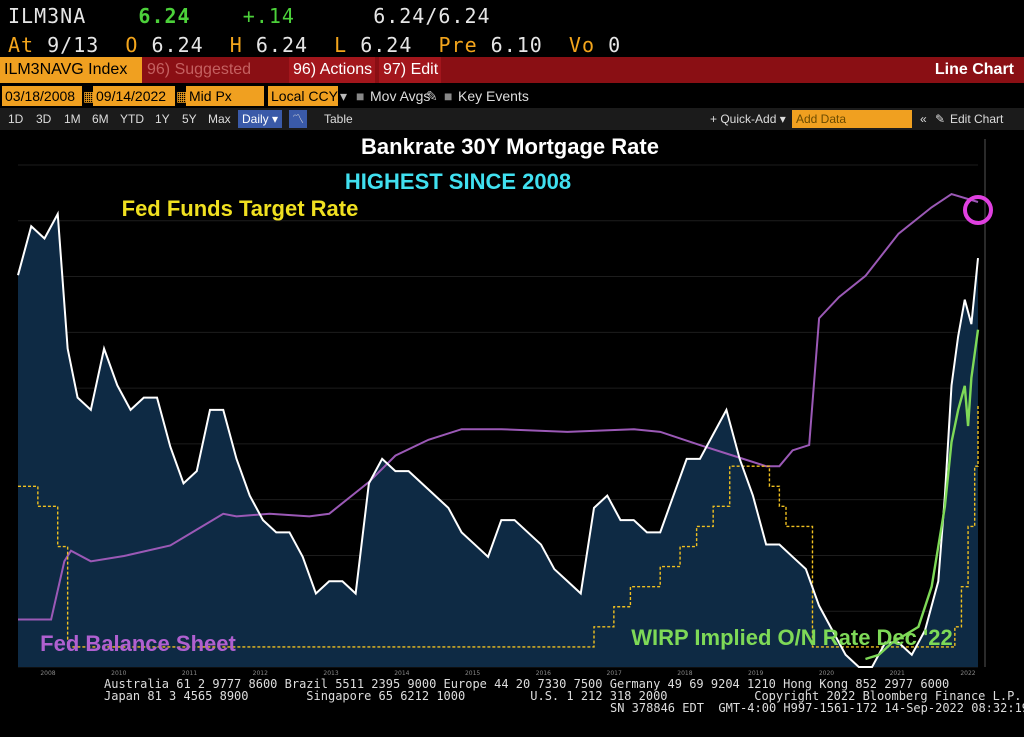 The image size is (1024, 737). Describe the element at coordinates (978, 210) in the screenshot. I see `highlight-circle` at that location.